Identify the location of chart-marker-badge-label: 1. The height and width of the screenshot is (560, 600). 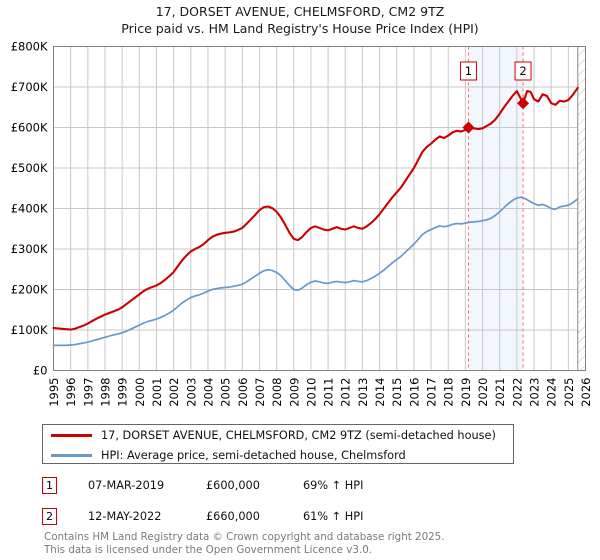
(468, 71).